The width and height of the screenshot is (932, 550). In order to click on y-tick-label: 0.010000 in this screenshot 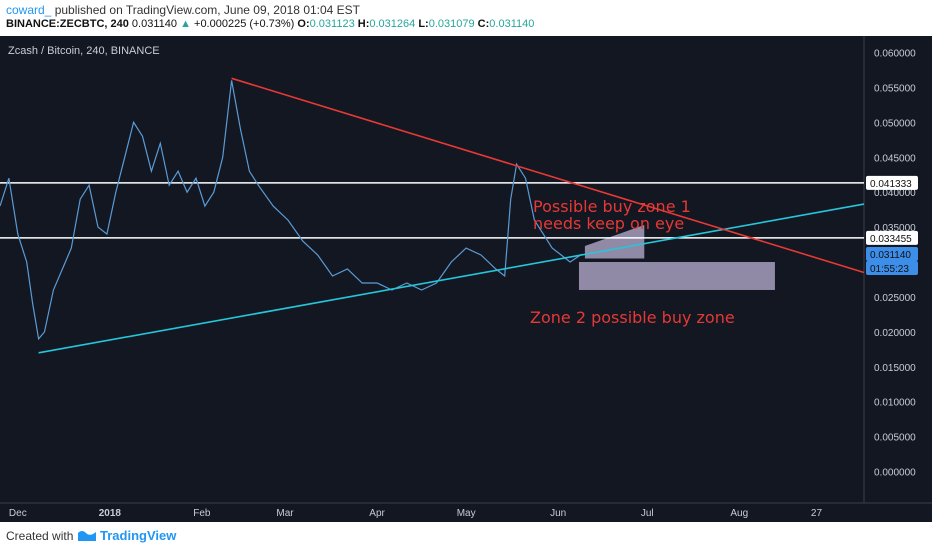, I will do `click(895, 403)`.